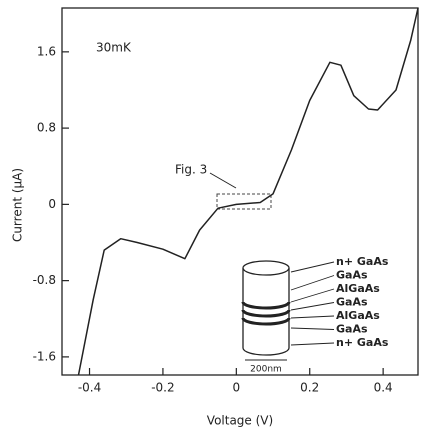  I want to click on x-tick-label: 0.2, so click(309, 388).